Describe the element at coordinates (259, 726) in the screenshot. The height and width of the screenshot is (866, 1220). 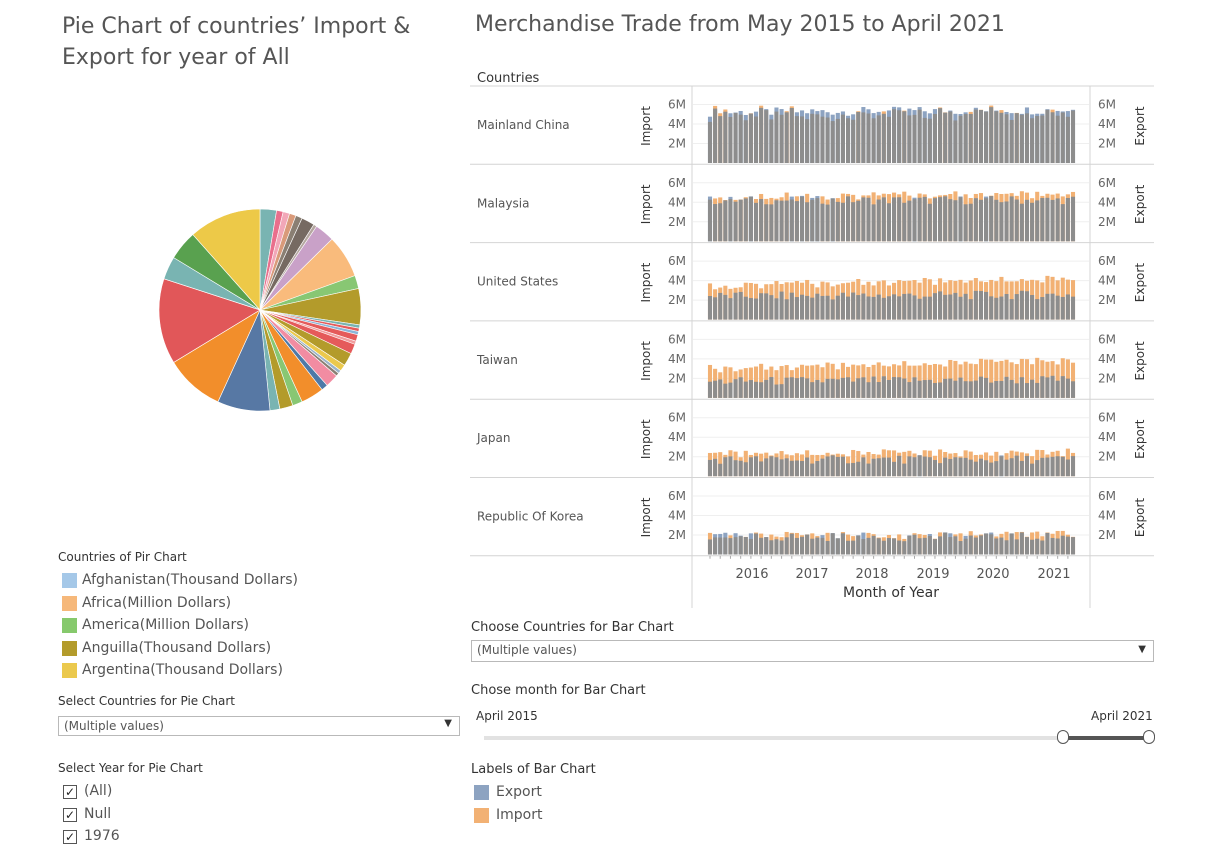
I see `pie-countries-dropdown: (Multiple values) ▼` at that location.